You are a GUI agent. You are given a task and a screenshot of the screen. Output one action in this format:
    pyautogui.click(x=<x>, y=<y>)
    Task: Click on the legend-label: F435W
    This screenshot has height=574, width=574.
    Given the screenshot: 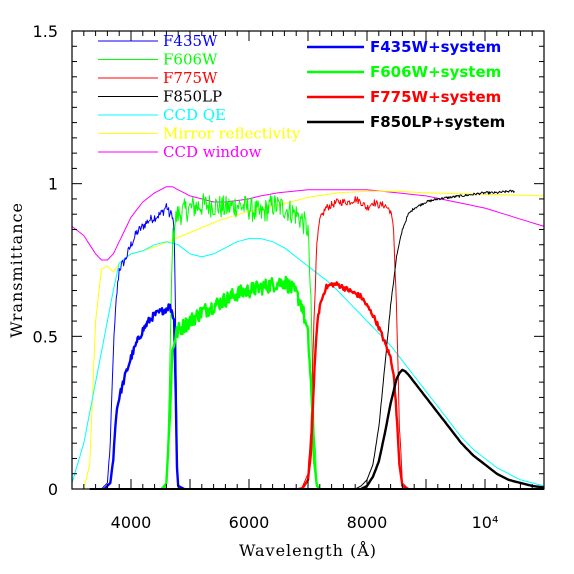 What is the action you would take?
    pyautogui.click(x=190, y=41)
    